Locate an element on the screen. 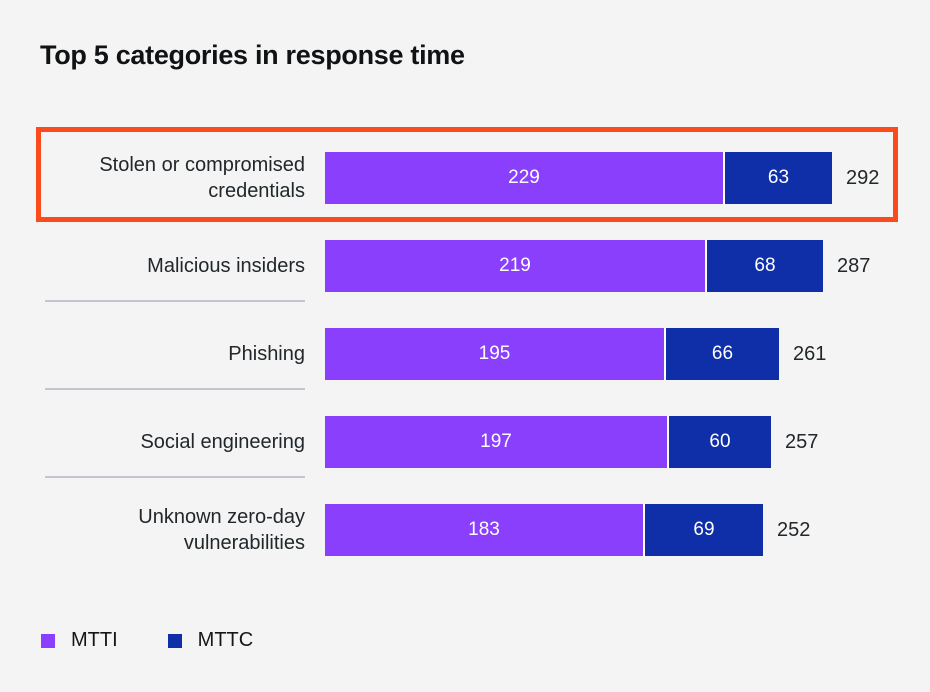 The image size is (930, 692). mttc-value-label: 66 is located at coordinates (722, 353).